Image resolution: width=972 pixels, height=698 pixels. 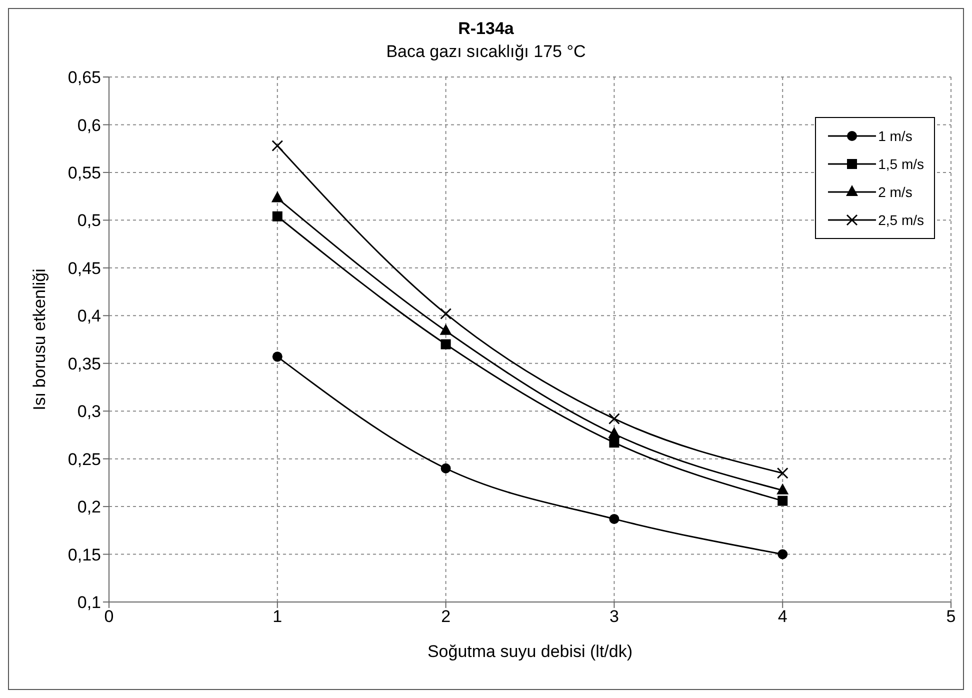 What do you see at coordinates (277, 616) in the screenshot?
I see `x-tick-label: 1` at bounding box center [277, 616].